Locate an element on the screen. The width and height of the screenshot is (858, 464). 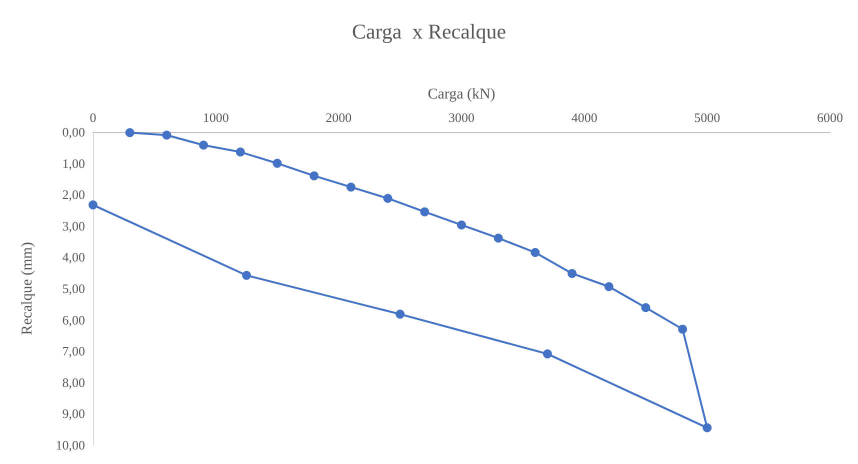
y-tick-label: 6,00 is located at coordinates (73, 320).